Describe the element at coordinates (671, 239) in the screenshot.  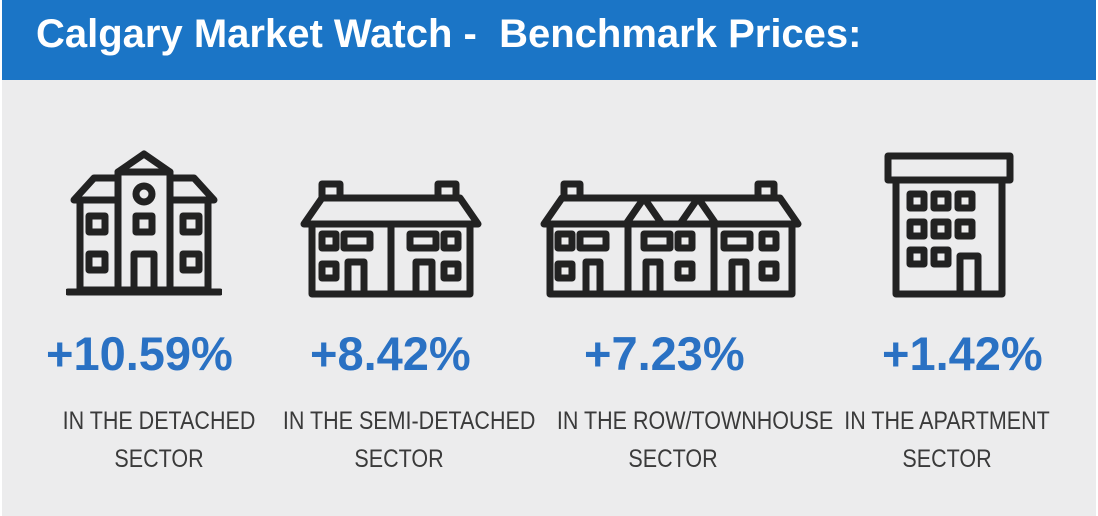
I see `townhouse-icon` at that location.